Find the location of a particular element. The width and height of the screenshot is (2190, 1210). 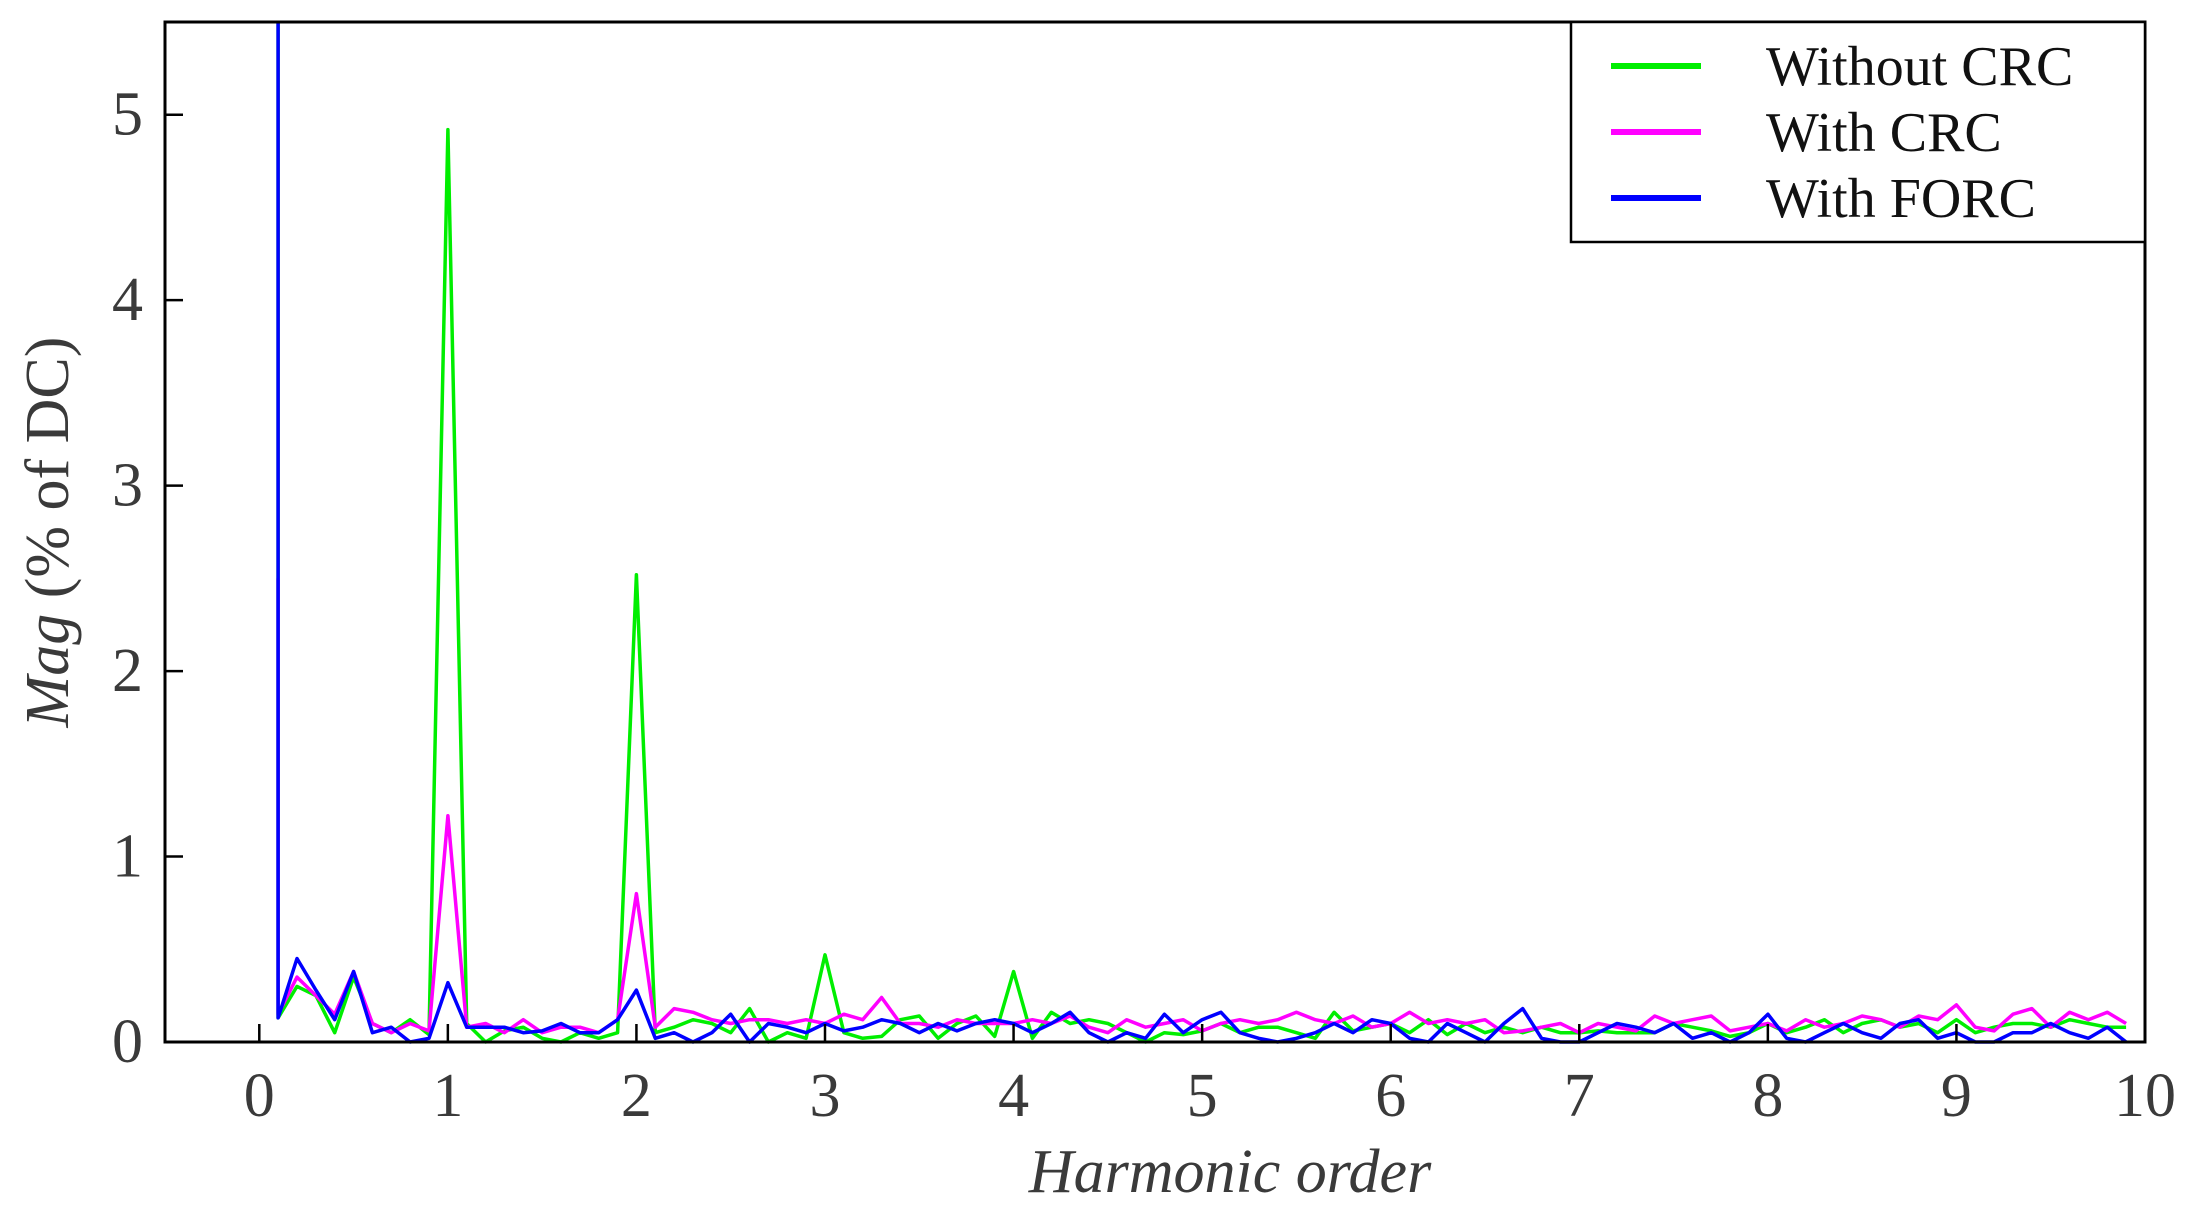

x-tick-label-8: 8 is located at coordinates (1767, 1096).